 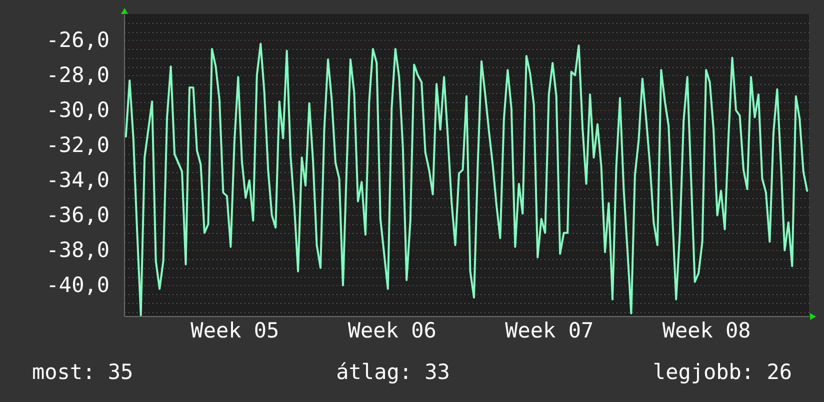 What do you see at coordinates (722, 372) in the screenshot?
I see `text: legjobb: 26` at bounding box center [722, 372].